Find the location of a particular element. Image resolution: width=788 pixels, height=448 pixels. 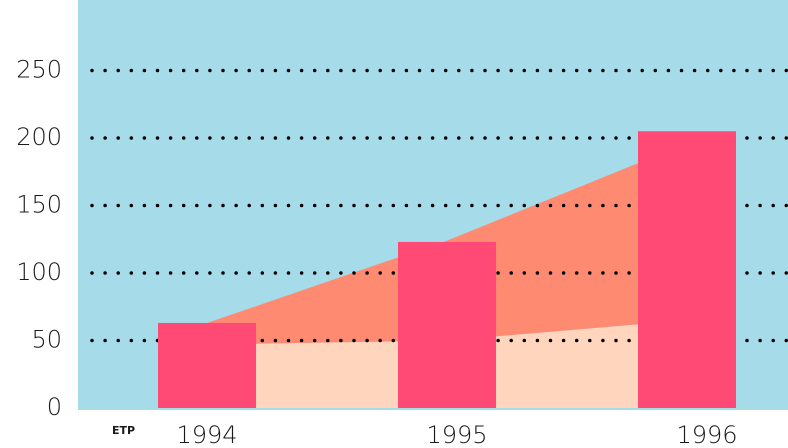

y-tick-label: 100 is located at coordinates (39, 272).